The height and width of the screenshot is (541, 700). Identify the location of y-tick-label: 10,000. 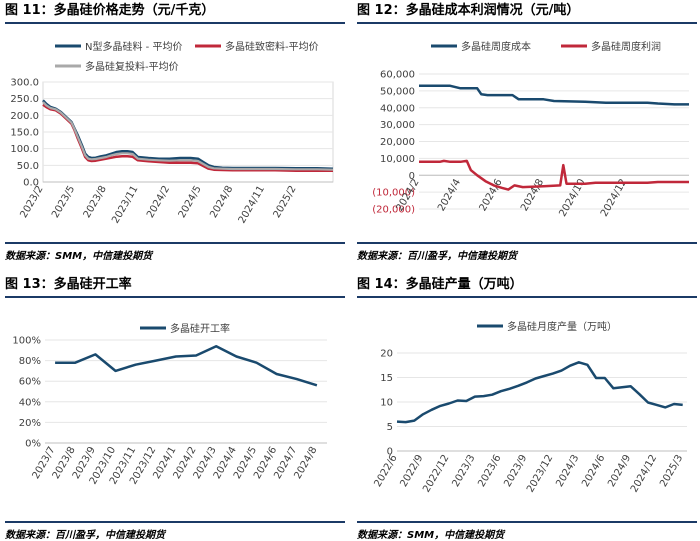
(397, 159).